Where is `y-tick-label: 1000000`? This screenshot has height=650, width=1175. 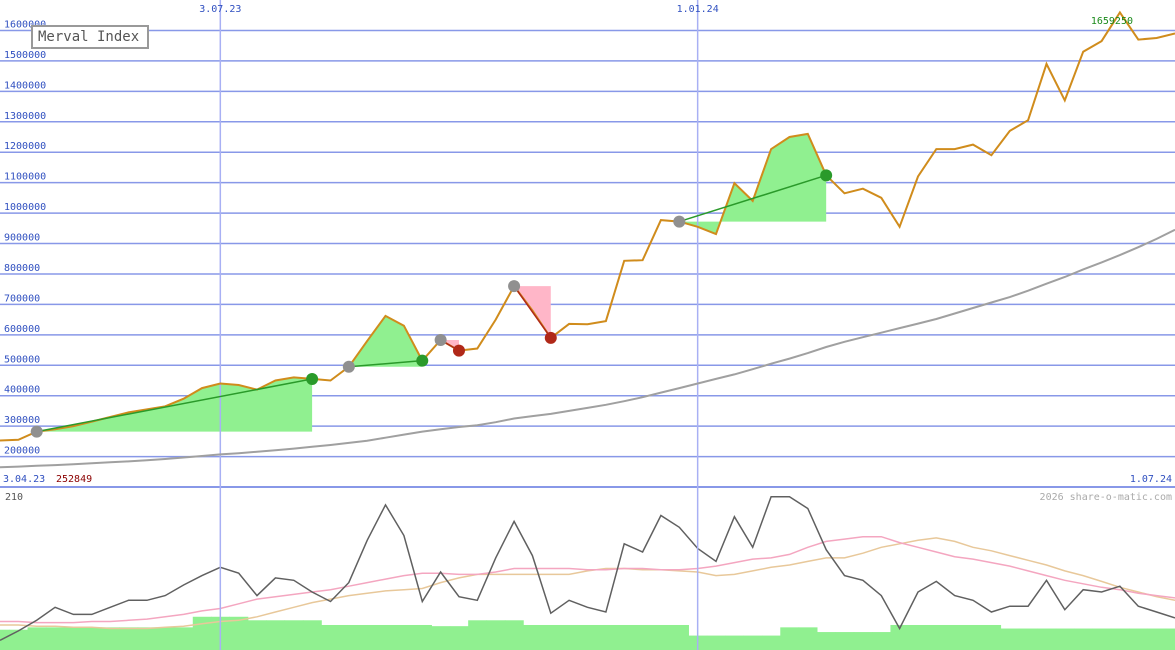
y-tick-label: 1000000 is located at coordinates (25, 207).